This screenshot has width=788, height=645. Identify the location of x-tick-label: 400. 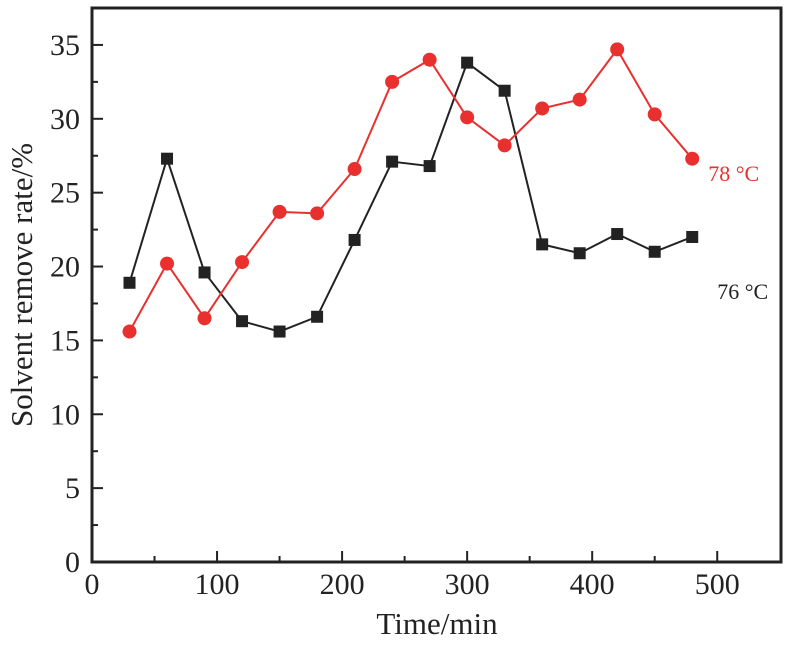
(592, 584).